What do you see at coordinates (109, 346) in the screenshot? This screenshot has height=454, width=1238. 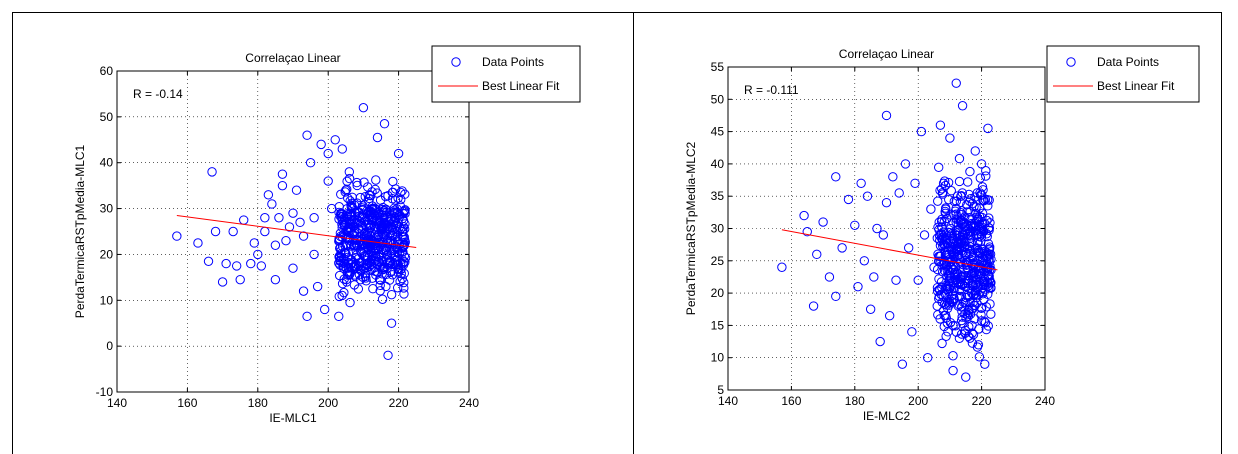 I see `y-tick-label: 0` at bounding box center [109, 346].